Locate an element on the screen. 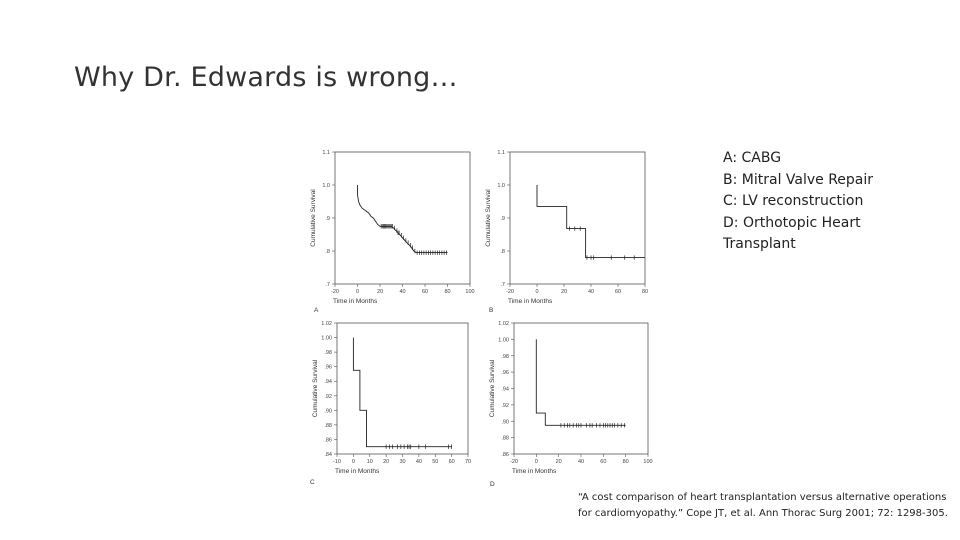 The height and width of the screenshot is (540, 960). x-axis-label-a: Time in Months is located at coordinates (355, 301).